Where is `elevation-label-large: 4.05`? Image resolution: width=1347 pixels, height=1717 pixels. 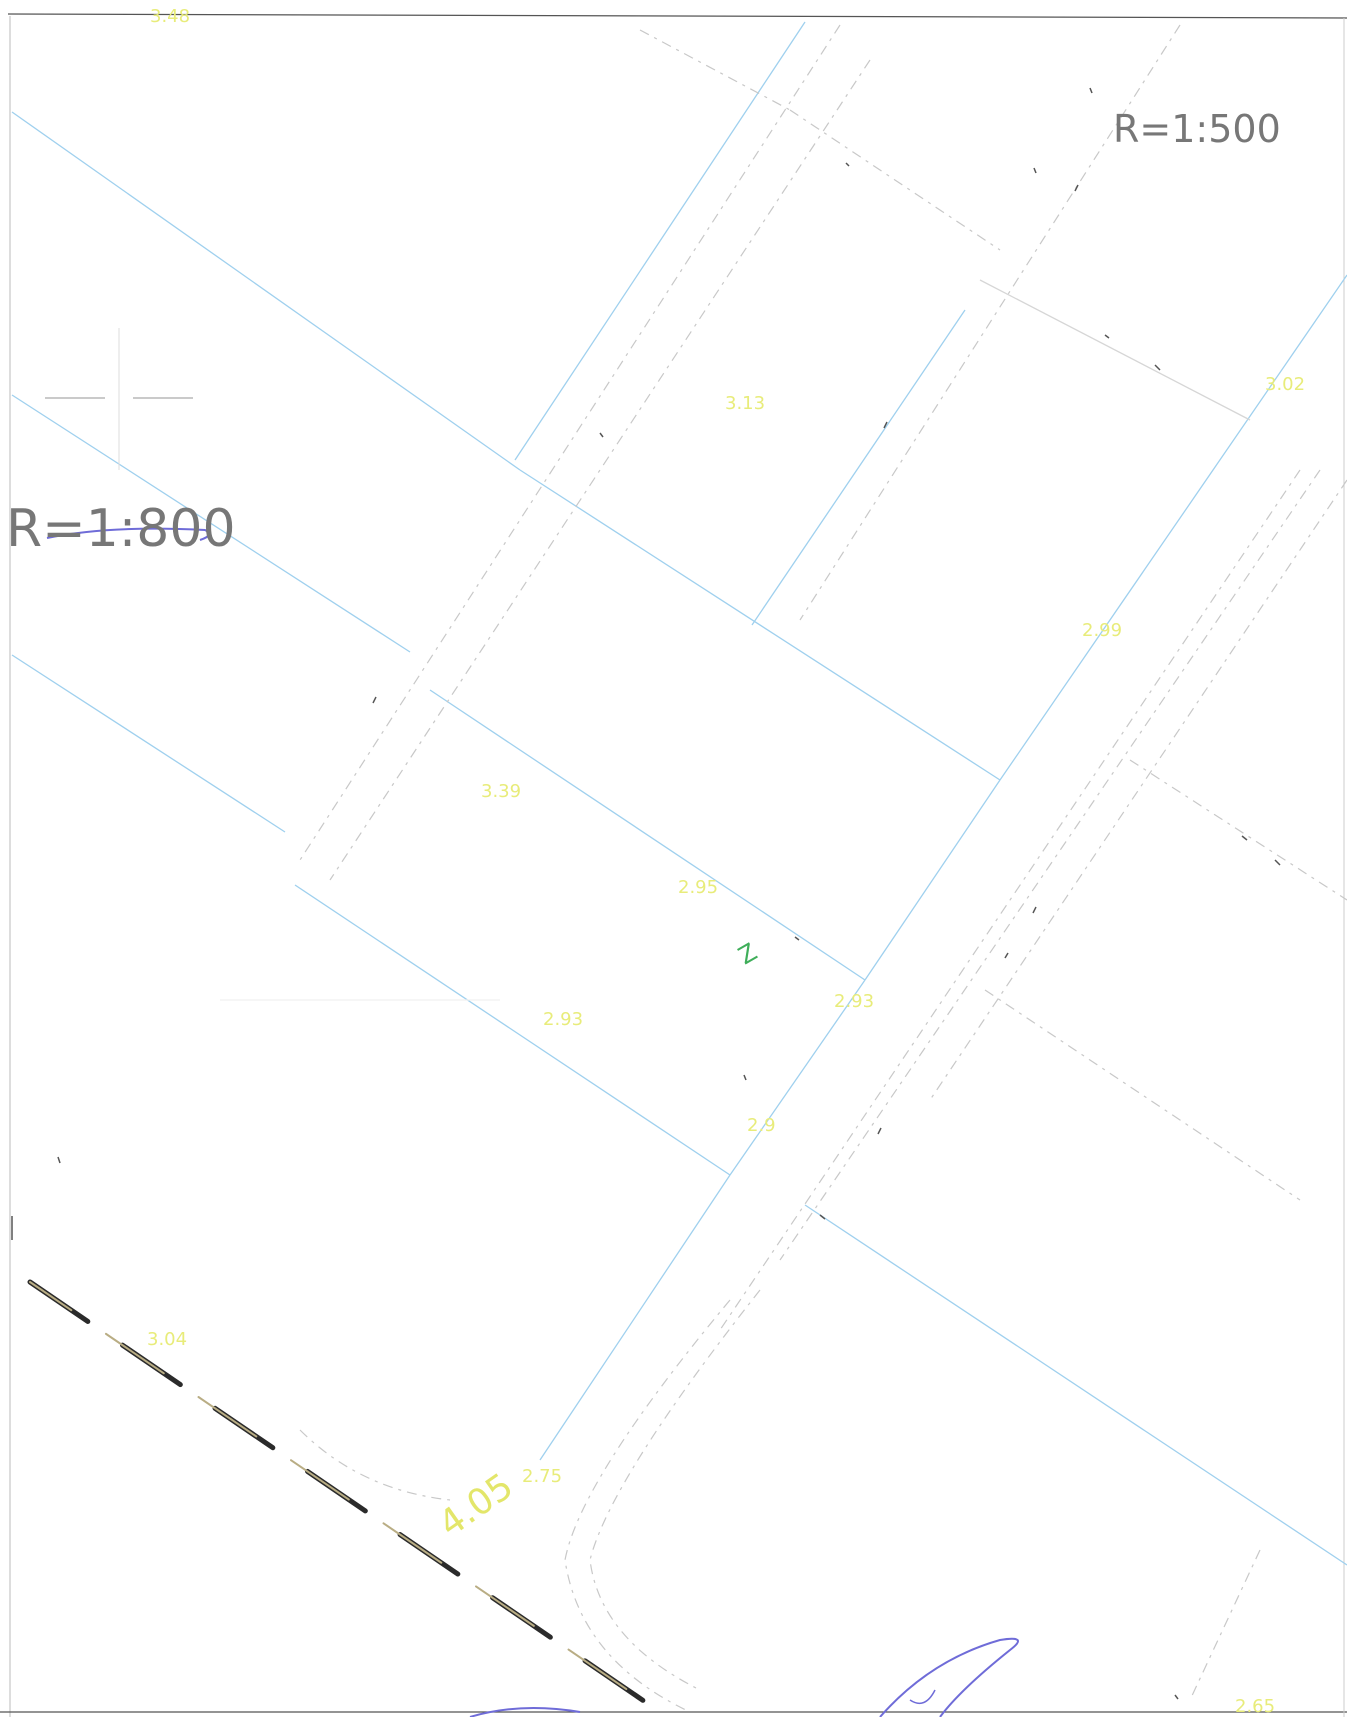 elevation-label-large: 4.05 is located at coordinates (476, 1506).